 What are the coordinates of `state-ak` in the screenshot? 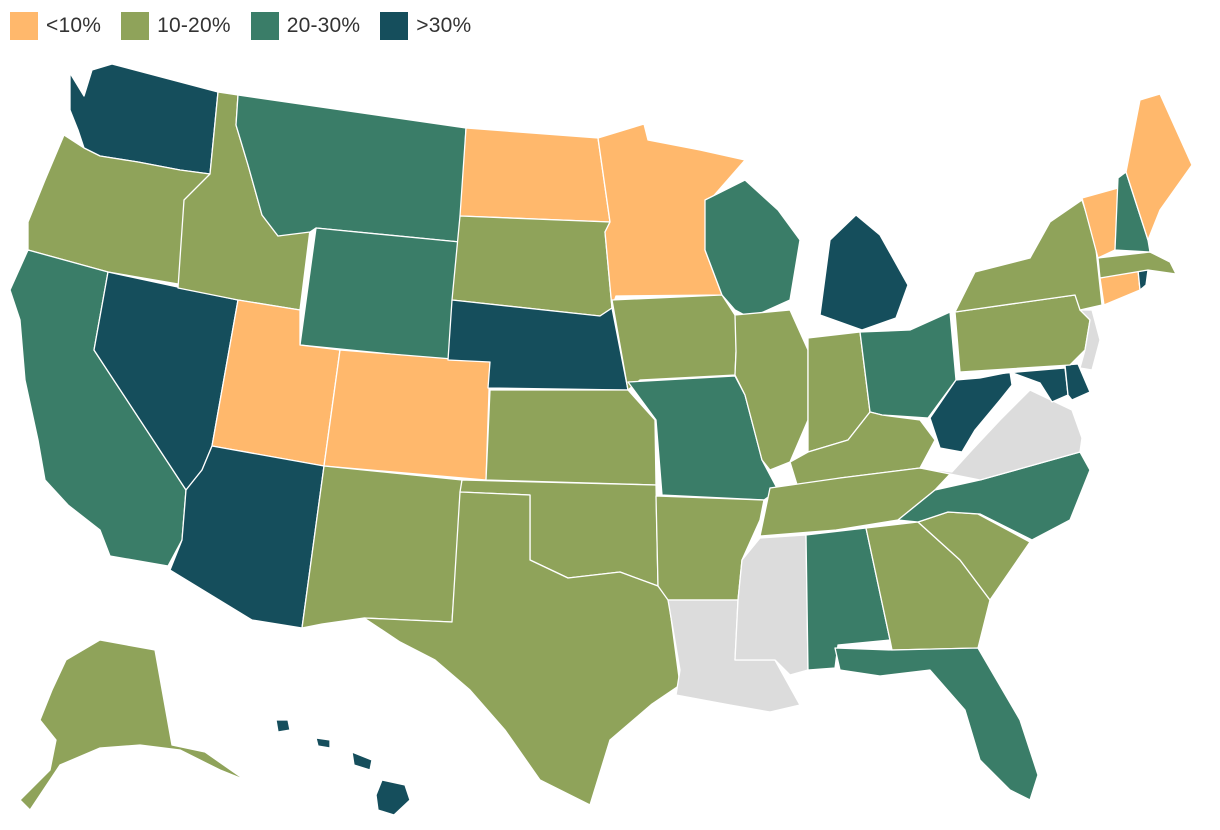 It's located at (132, 725).